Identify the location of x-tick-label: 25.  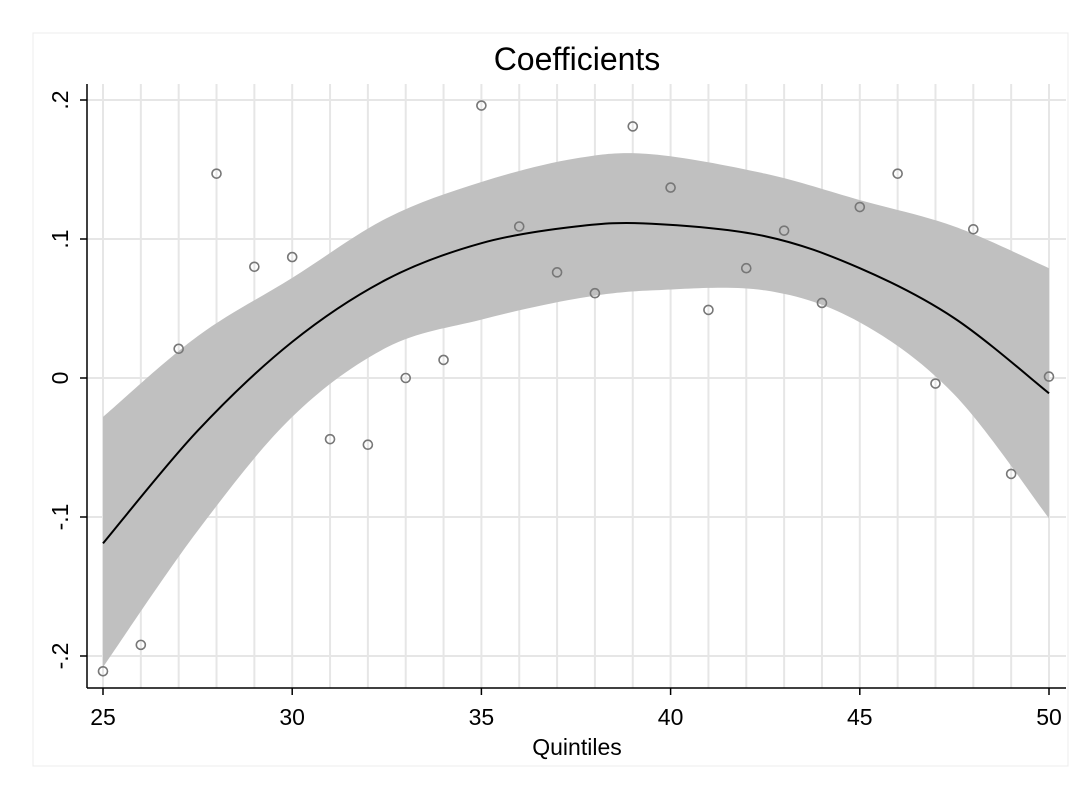
(103, 717).